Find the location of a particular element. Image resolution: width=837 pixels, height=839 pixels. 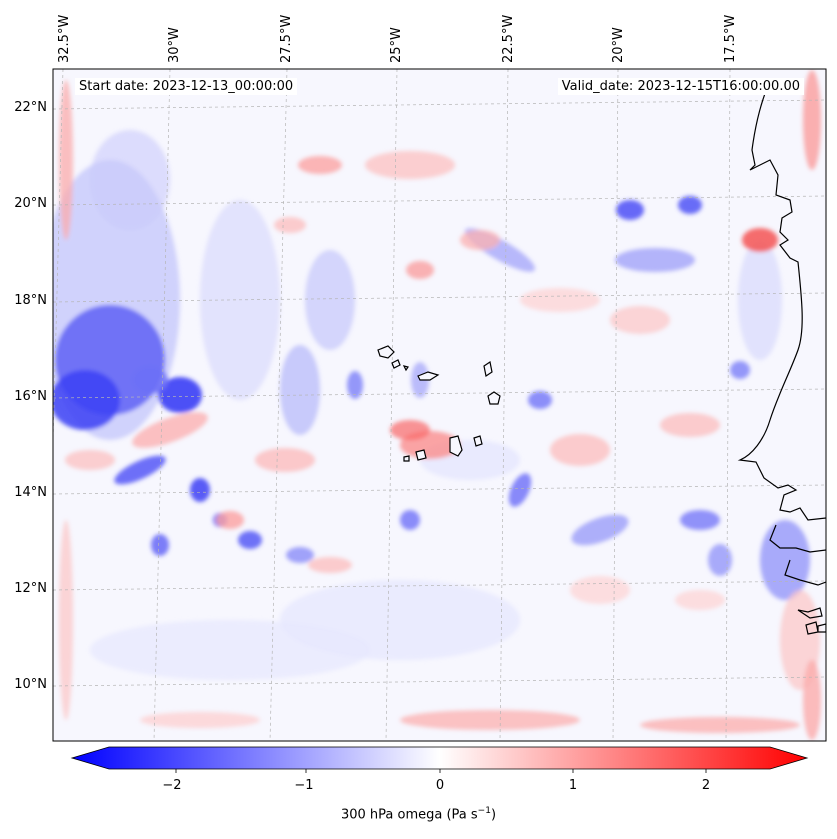

cape-verde-islands is located at coordinates (439, 403).